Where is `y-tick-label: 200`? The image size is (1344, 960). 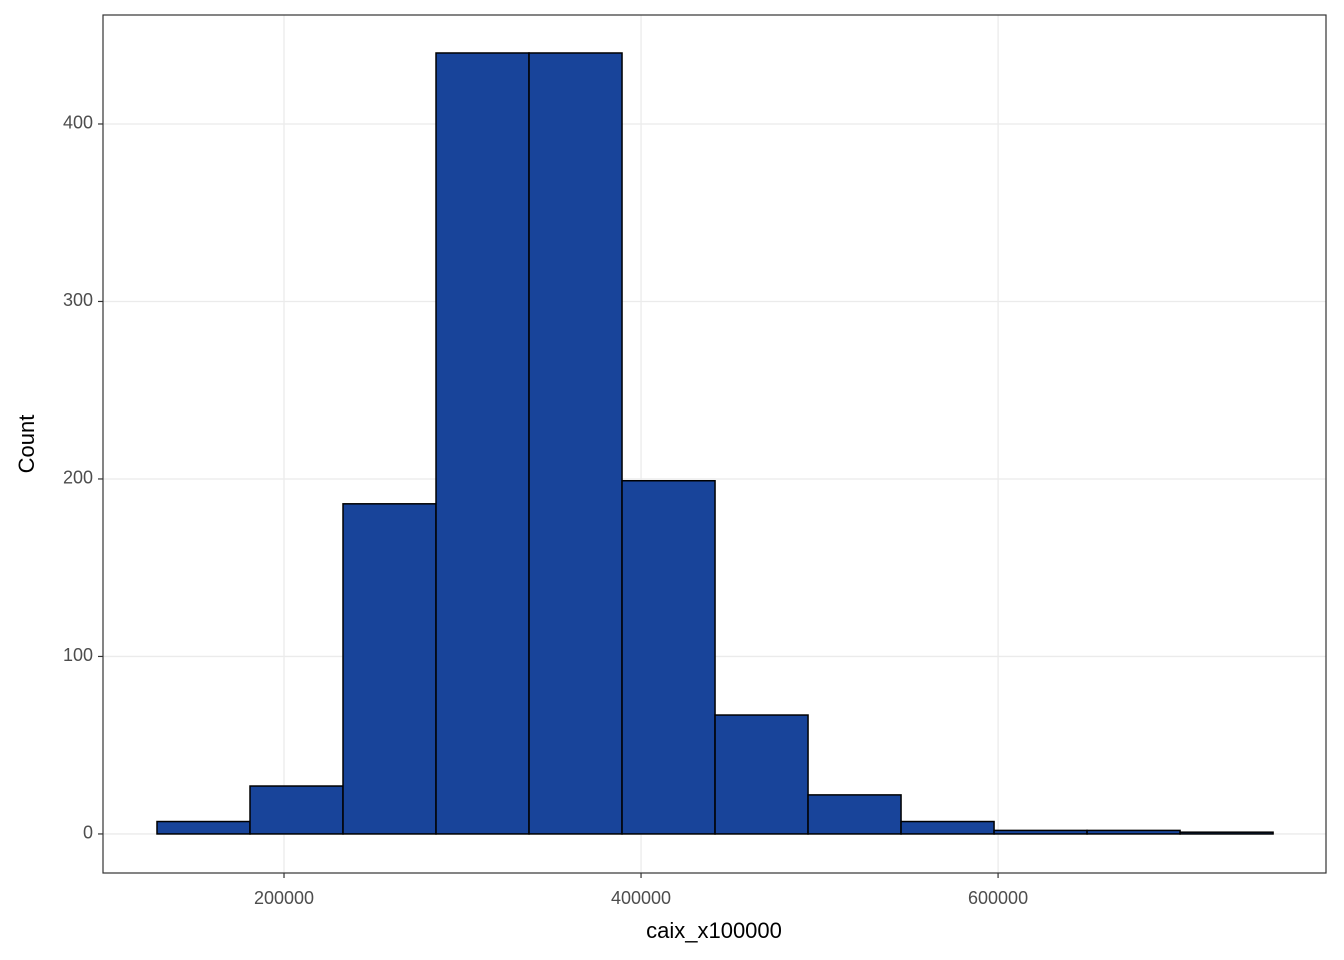
y-tick-label: 200 is located at coordinates (78, 478).